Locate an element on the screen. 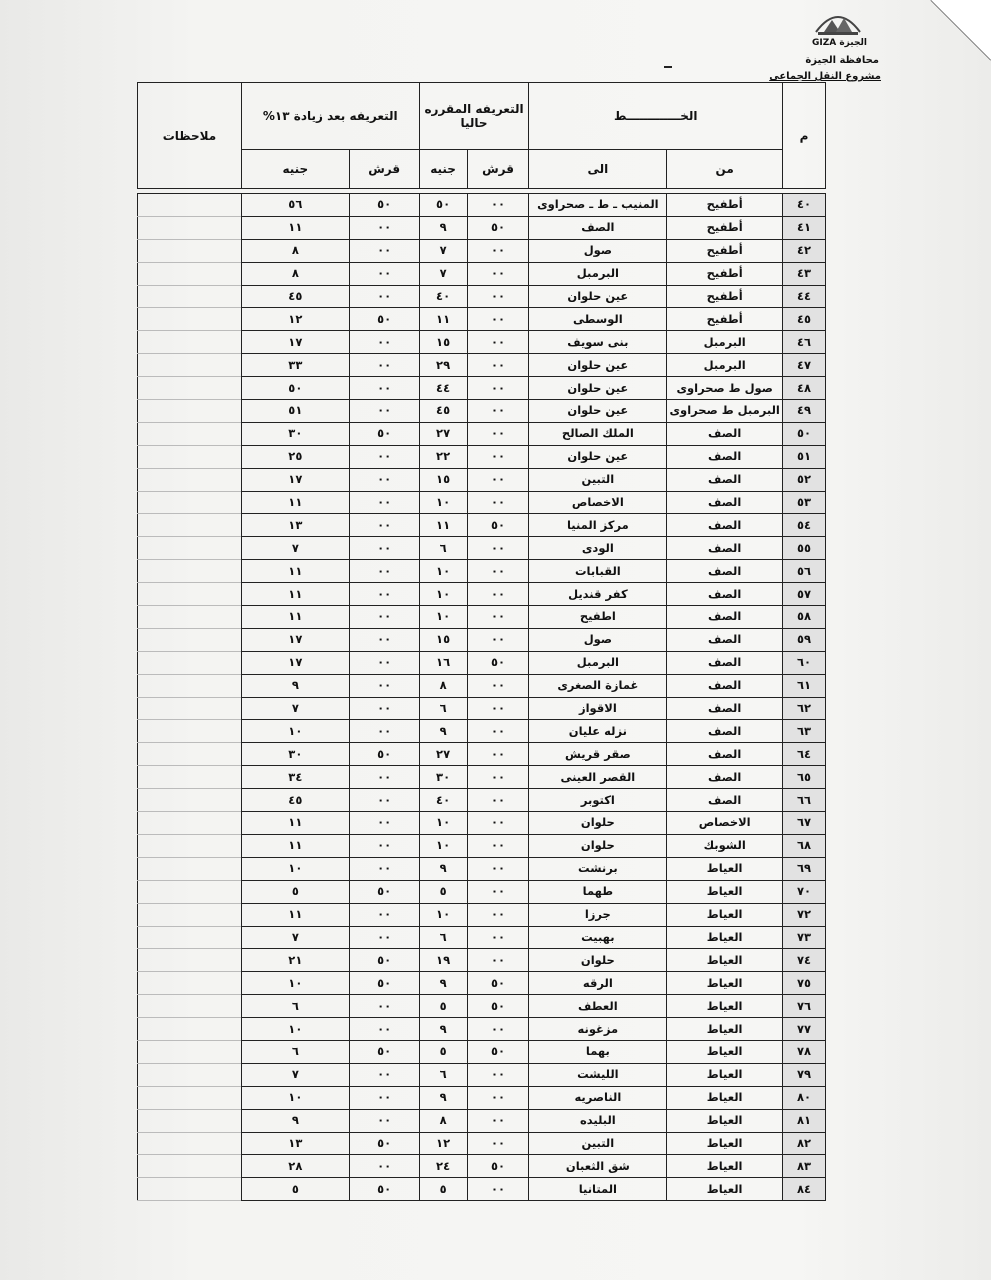 This screenshot has height=1280, width=991. row-number: ٦٨ is located at coordinates (804, 845).